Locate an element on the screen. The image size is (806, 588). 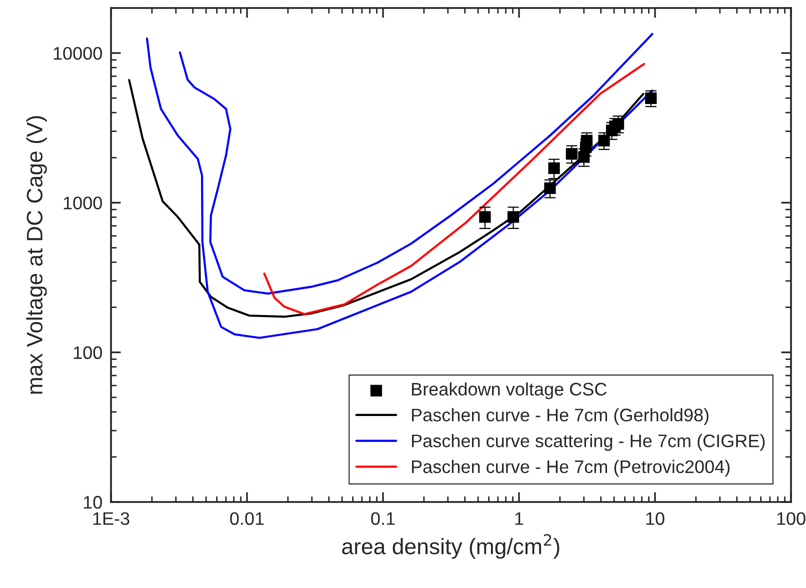
legend-label: Paschen curve scattering - He 7cm (CIGRE) is located at coordinates (588, 442).